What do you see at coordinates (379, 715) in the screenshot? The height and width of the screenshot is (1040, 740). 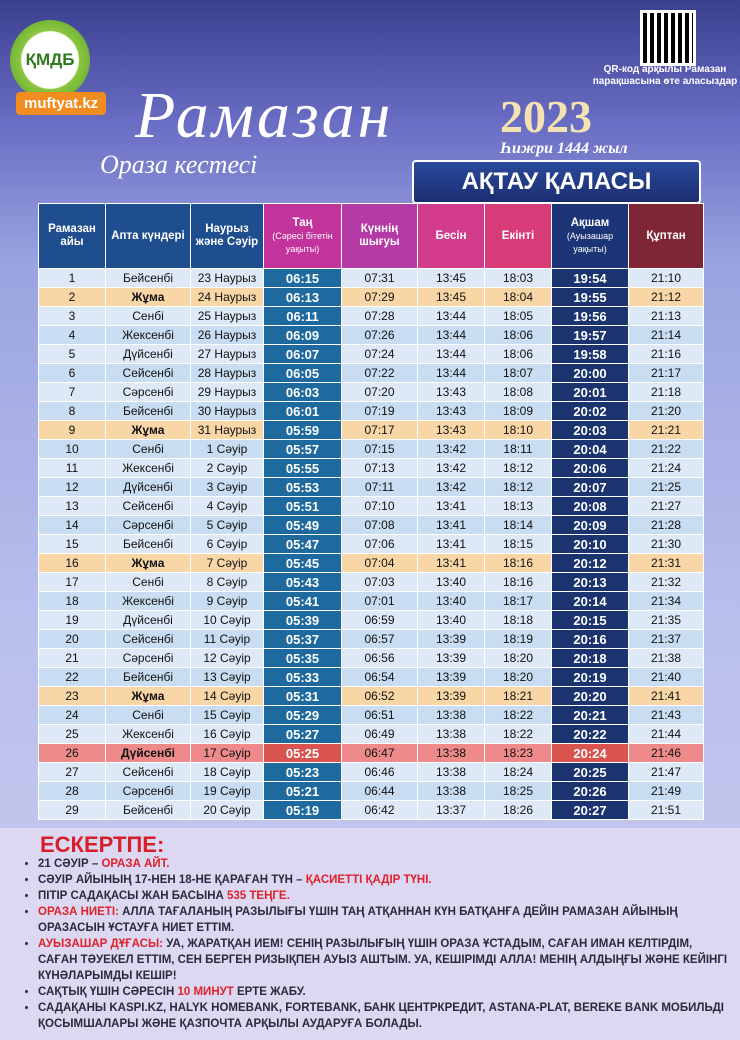 I see `table-cell: 06:51` at bounding box center [379, 715].